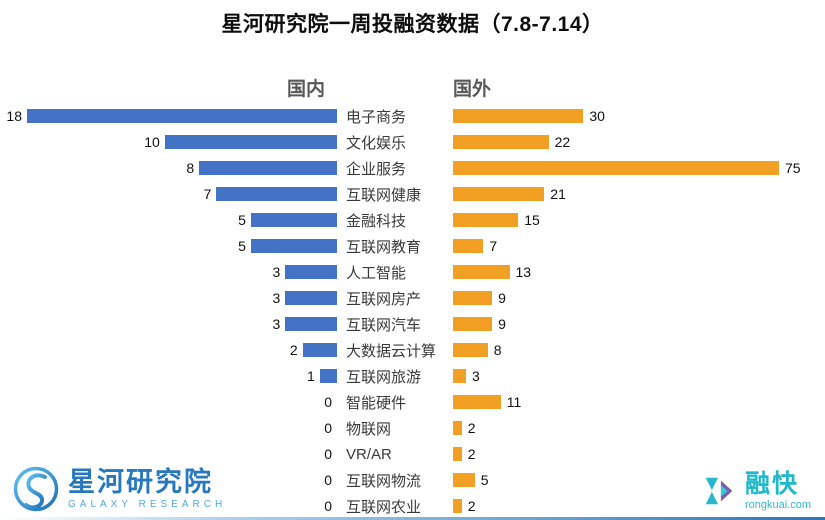 The height and width of the screenshot is (520, 825). I want to click on foreign-cell: 13, so click(637, 272).